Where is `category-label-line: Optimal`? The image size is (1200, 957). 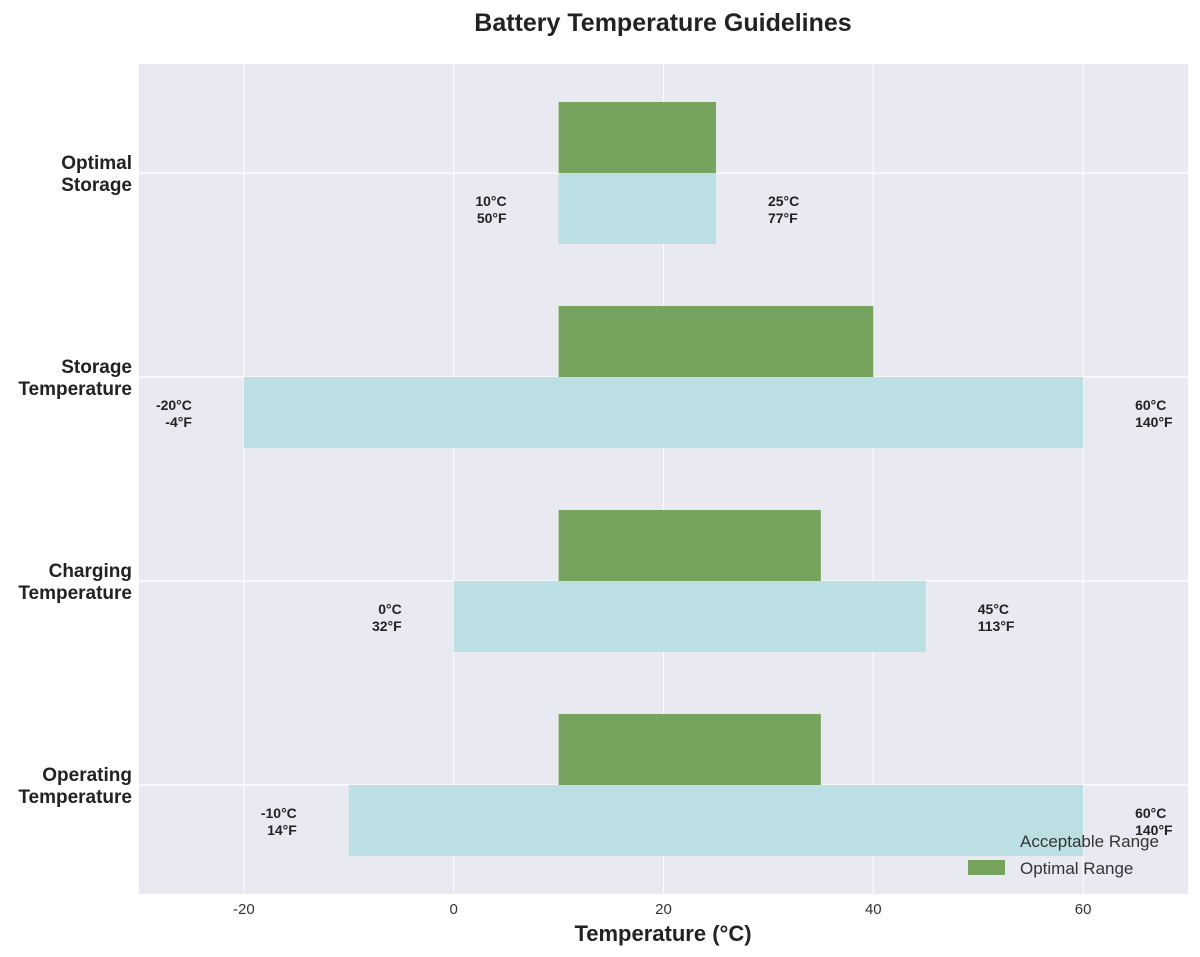 category-label-line: Optimal is located at coordinates (96, 163).